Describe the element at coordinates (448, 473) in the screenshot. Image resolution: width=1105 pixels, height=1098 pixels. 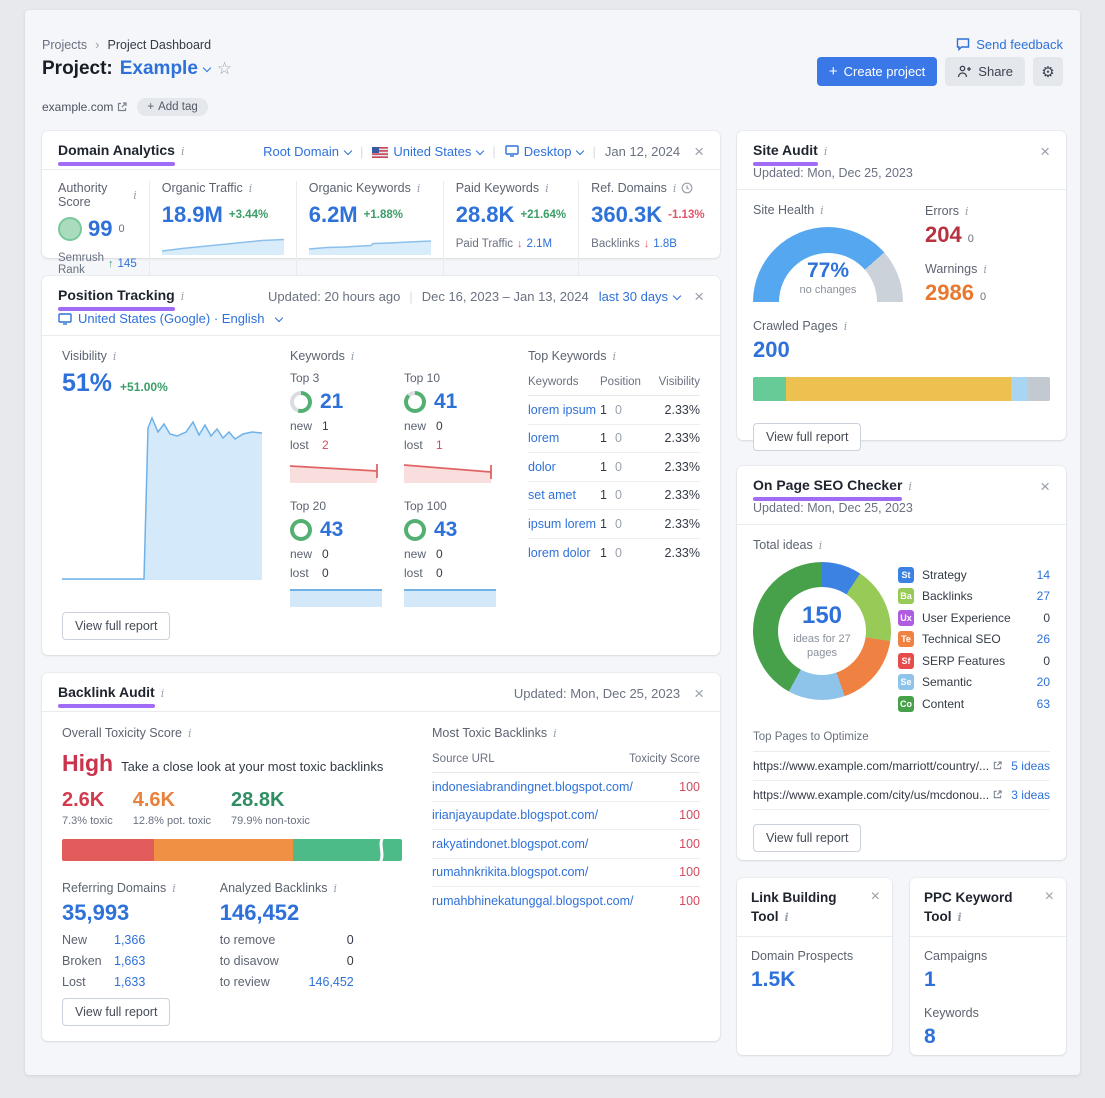
I see `top10-trend-sparkline` at that location.